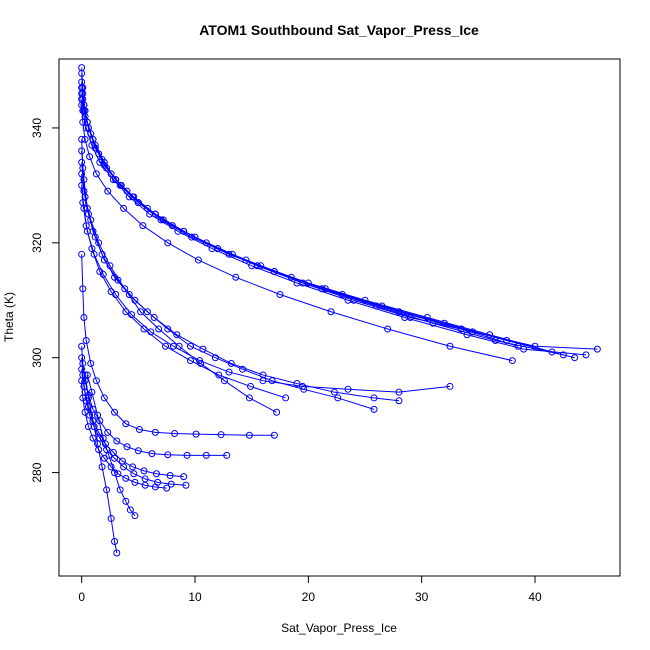 The image size is (650, 650). Describe the element at coordinates (195, 597) in the screenshot. I see `x-tick-label: 10` at that location.